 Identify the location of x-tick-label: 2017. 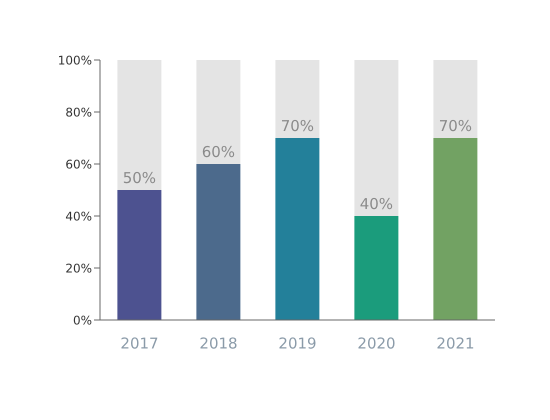
(139, 343).